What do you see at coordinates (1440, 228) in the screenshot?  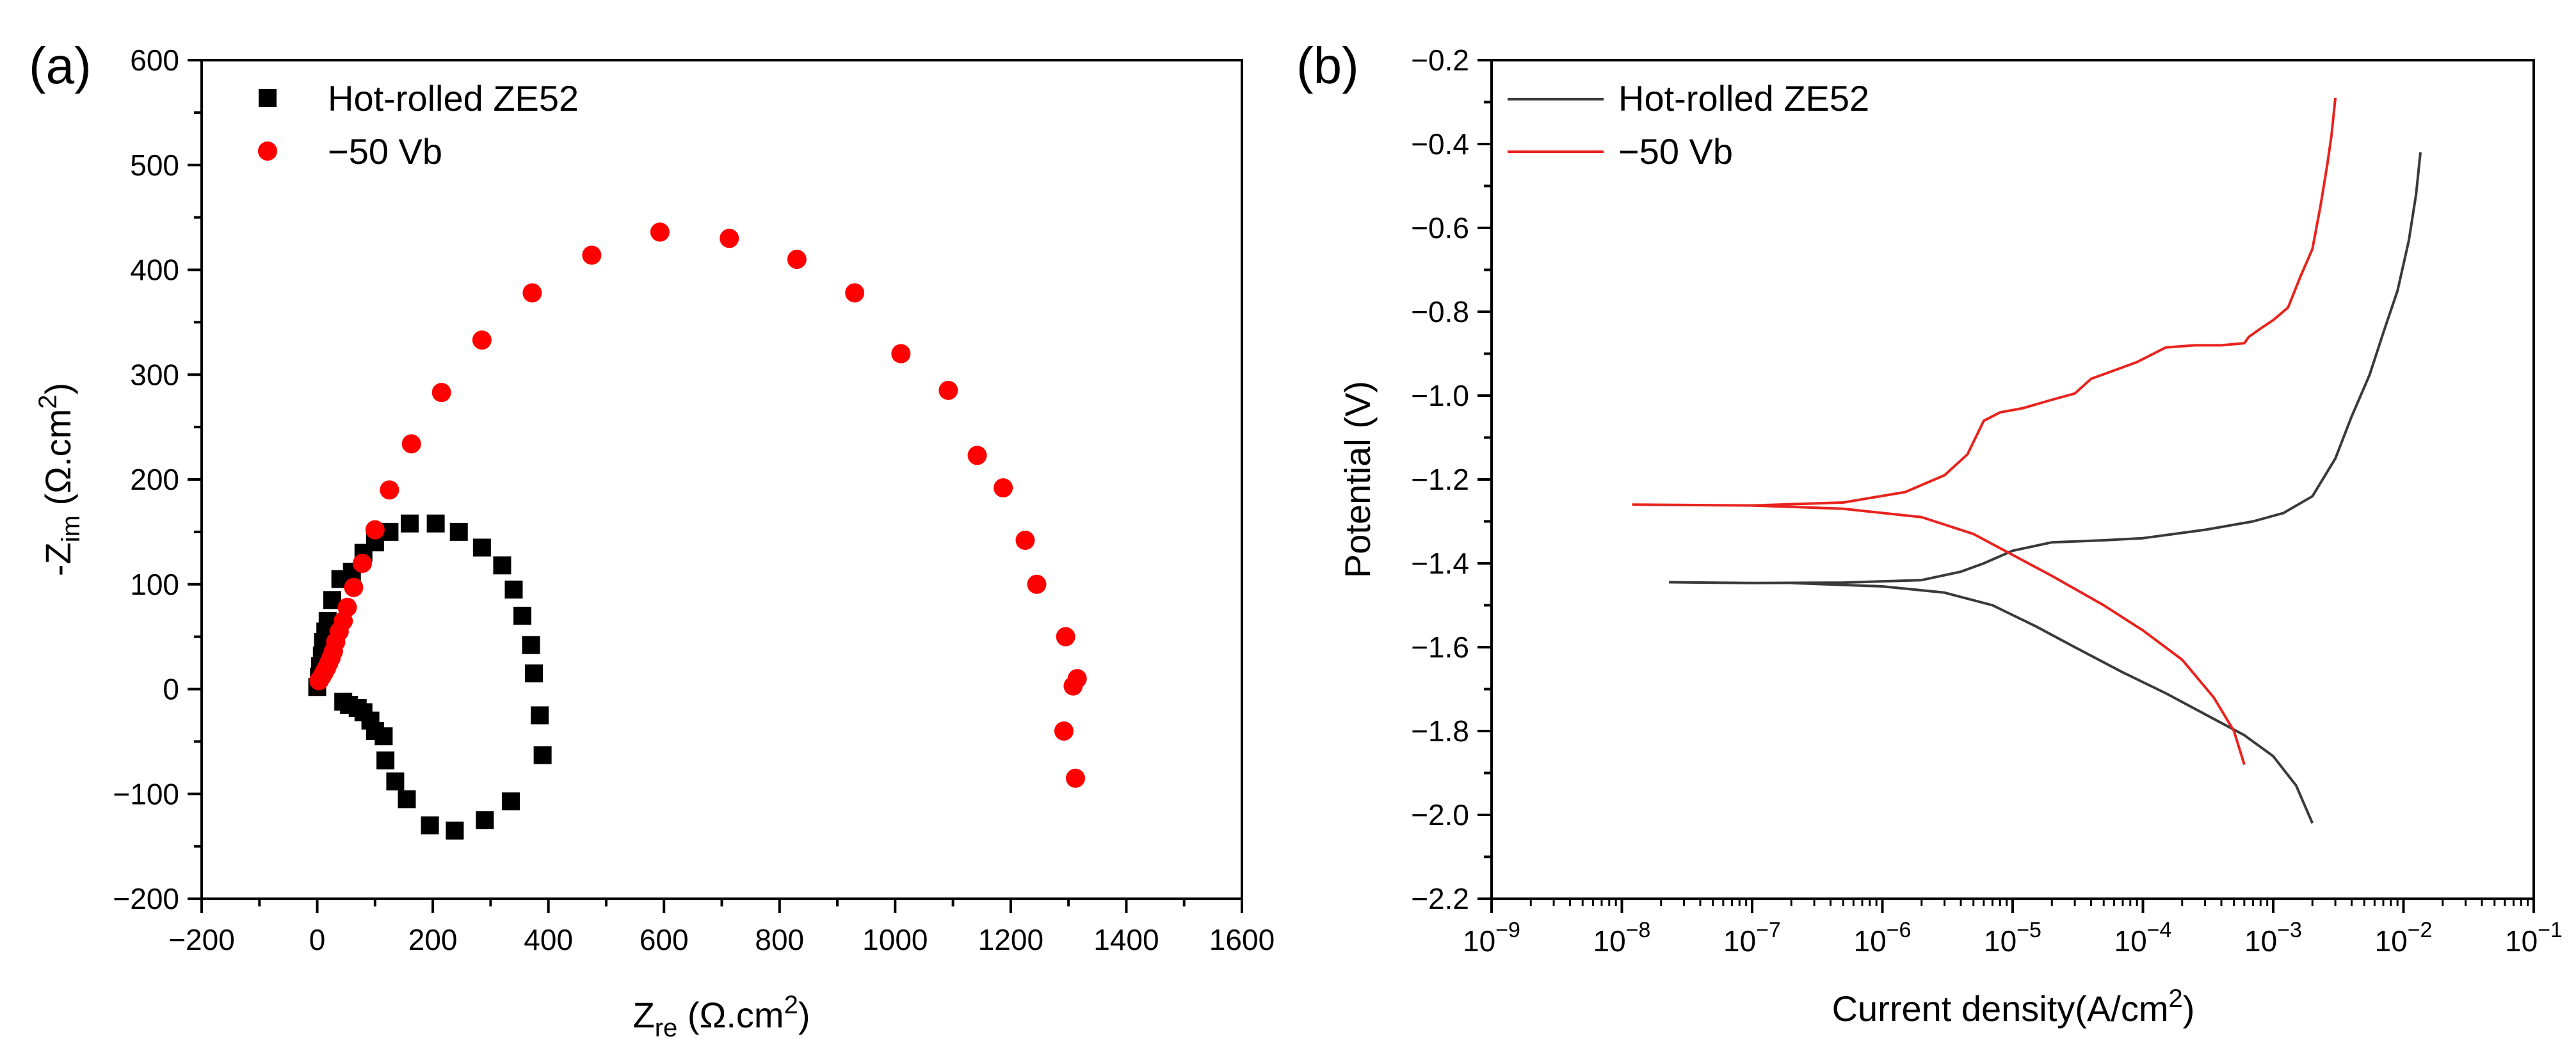 I see `y-tick-label: −0.6` at bounding box center [1440, 228].